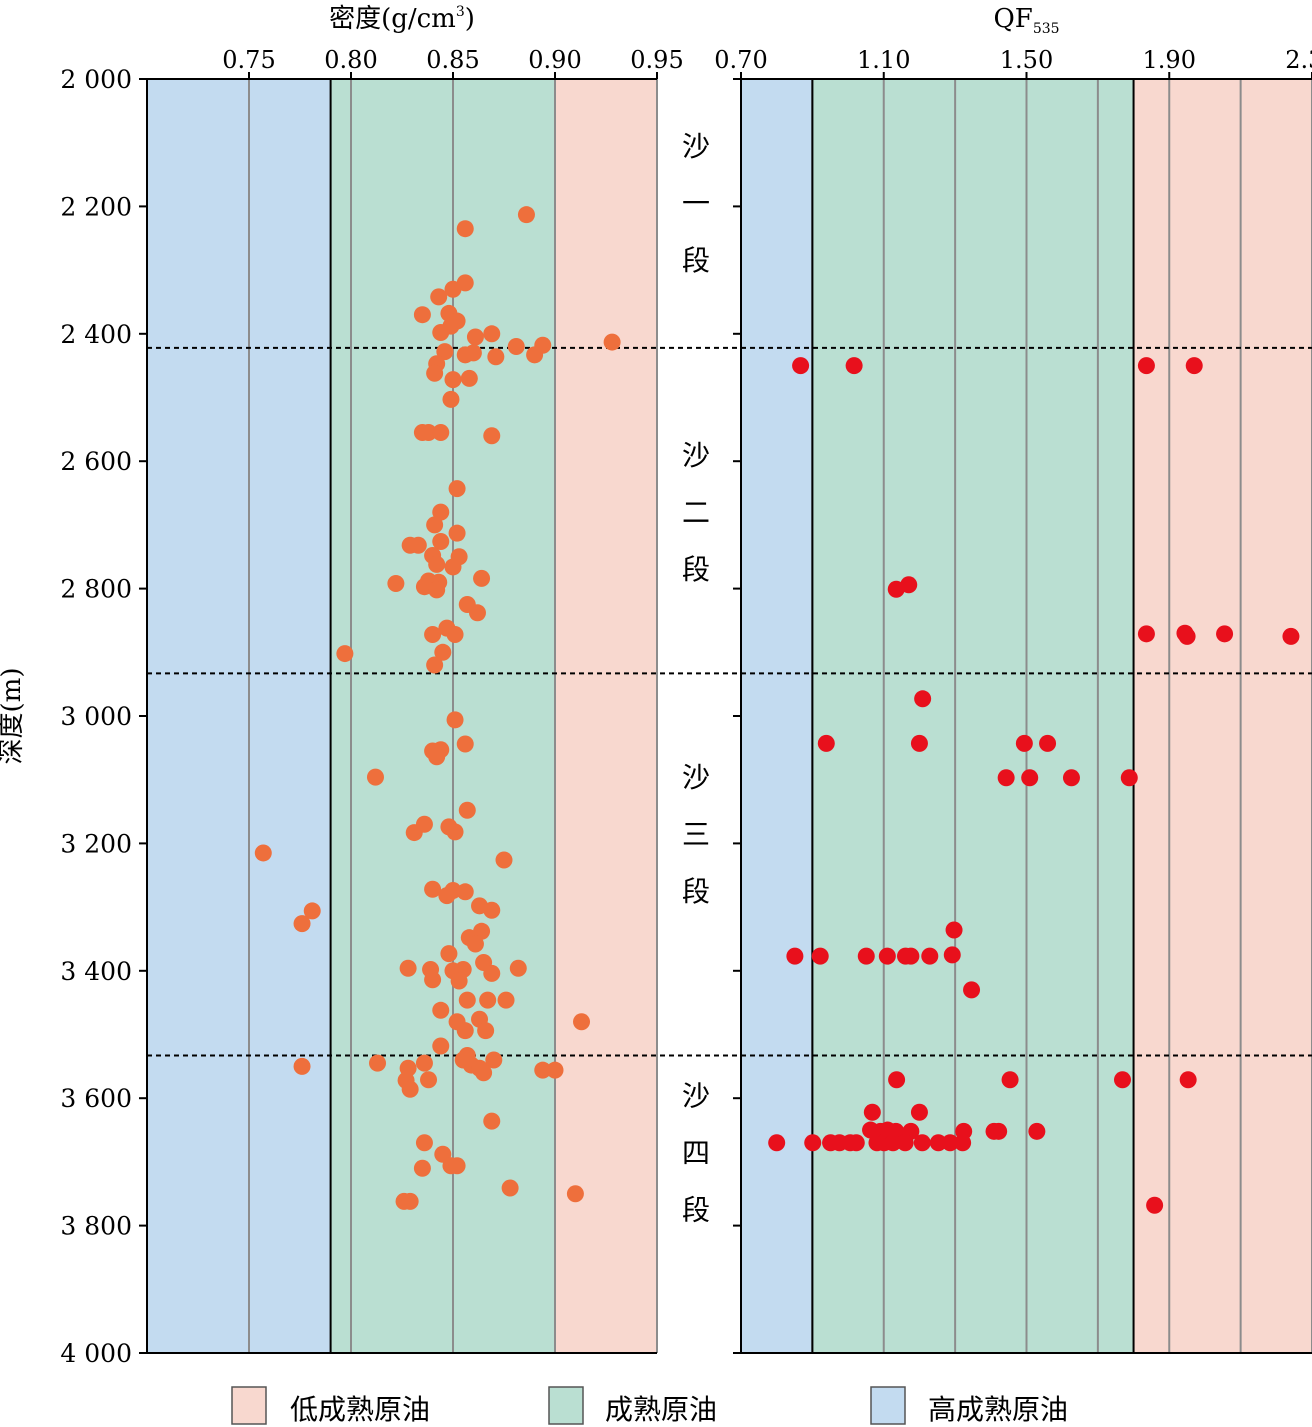  What do you see at coordinates (249, 1405) in the screenshot?
I see `legend-swatch-low` at bounding box center [249, 1405].